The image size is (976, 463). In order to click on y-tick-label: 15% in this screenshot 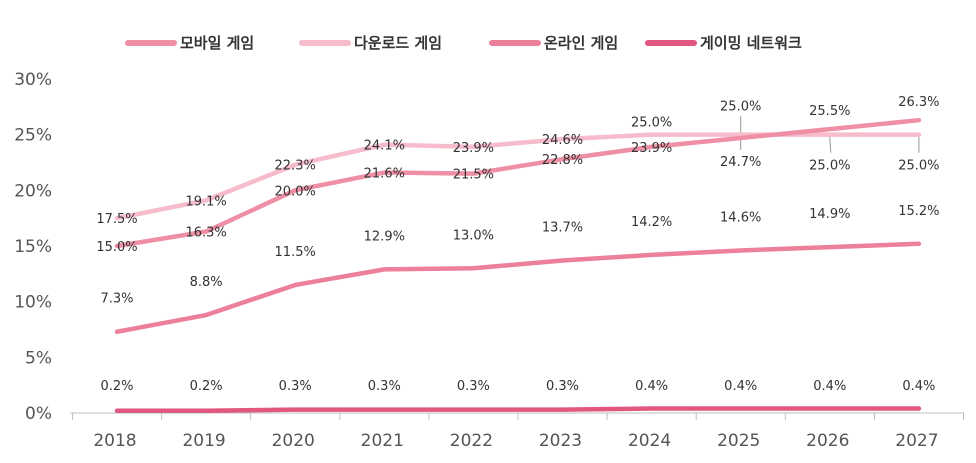, I will do `click(33, 247)`.